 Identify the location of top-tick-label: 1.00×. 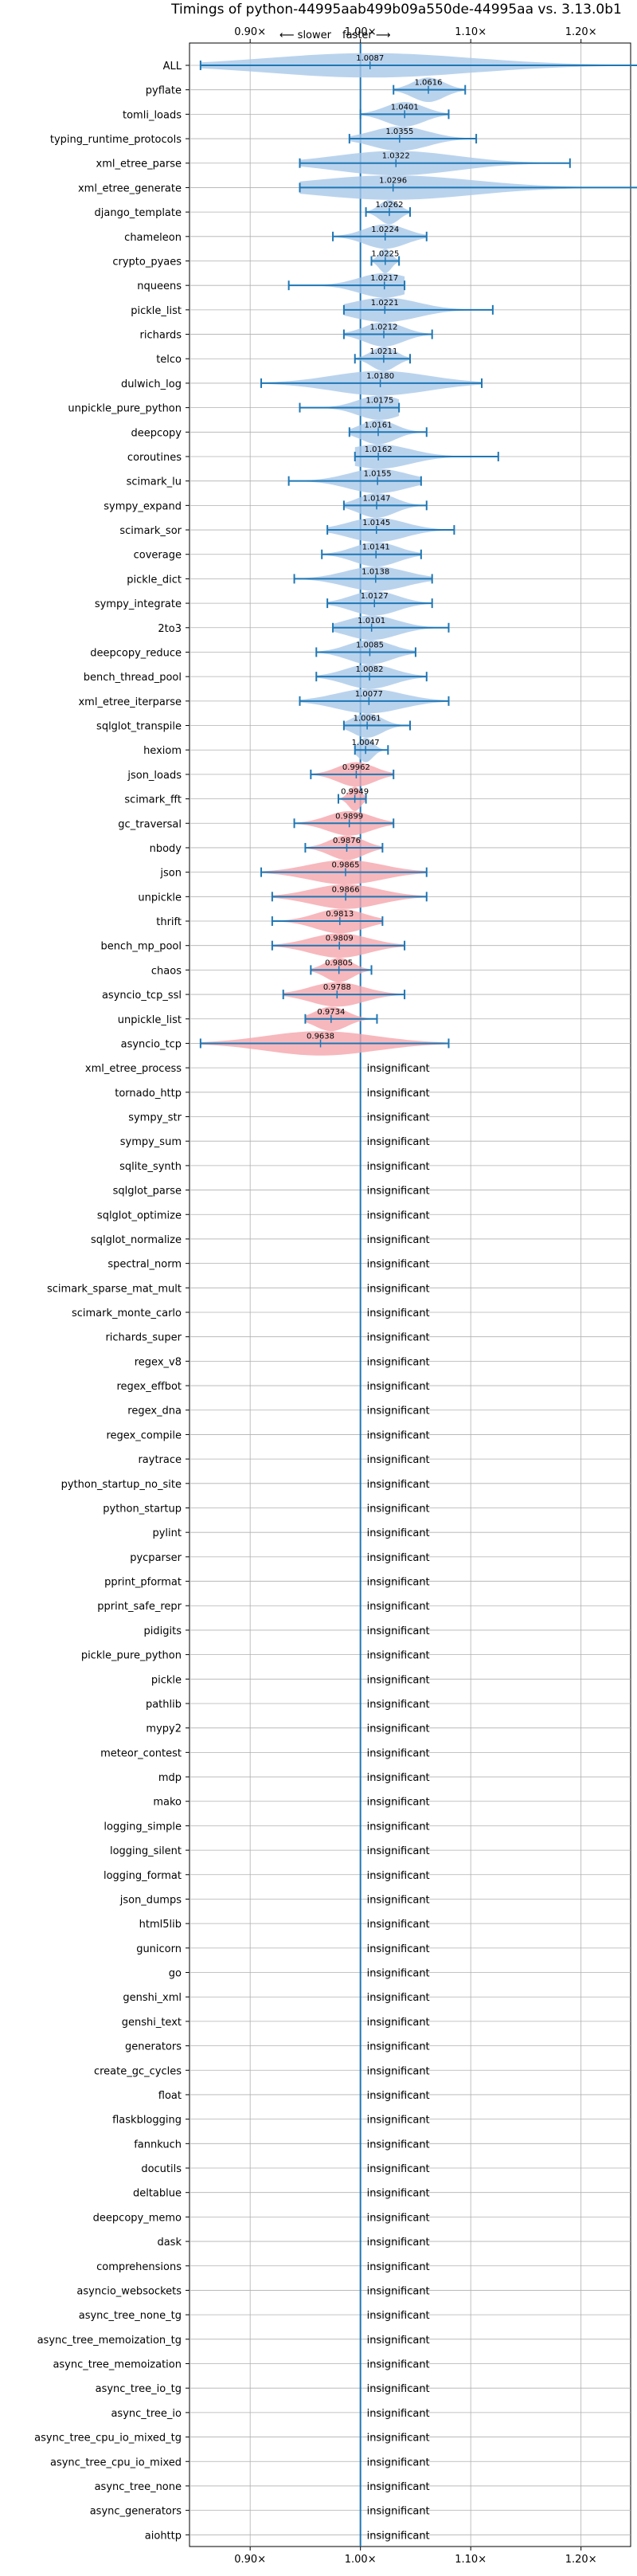
(361, 32).